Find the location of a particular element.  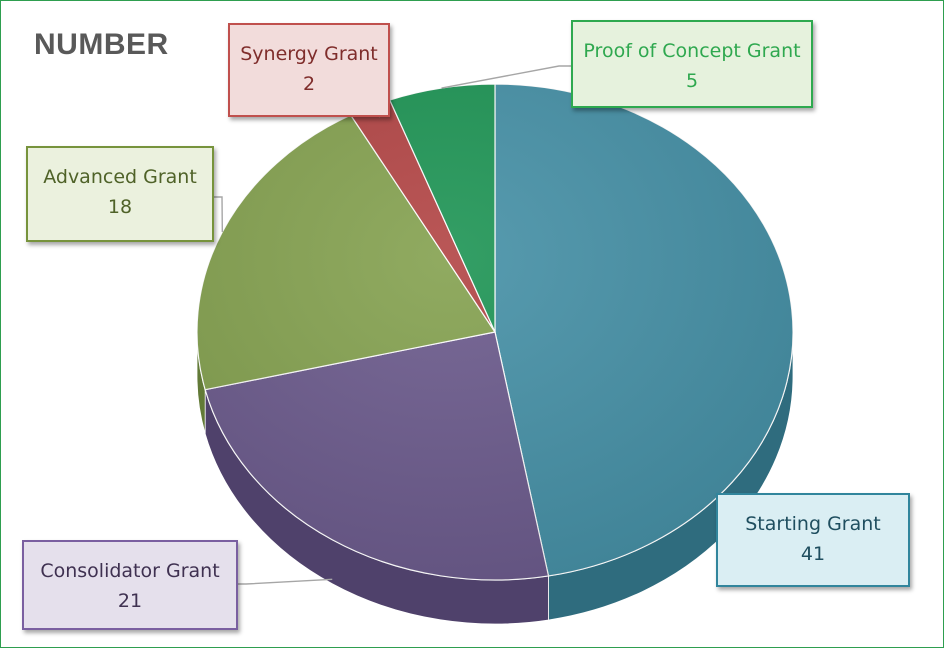

label-name: Consolidator Grant is located at coordinates (130, 571).